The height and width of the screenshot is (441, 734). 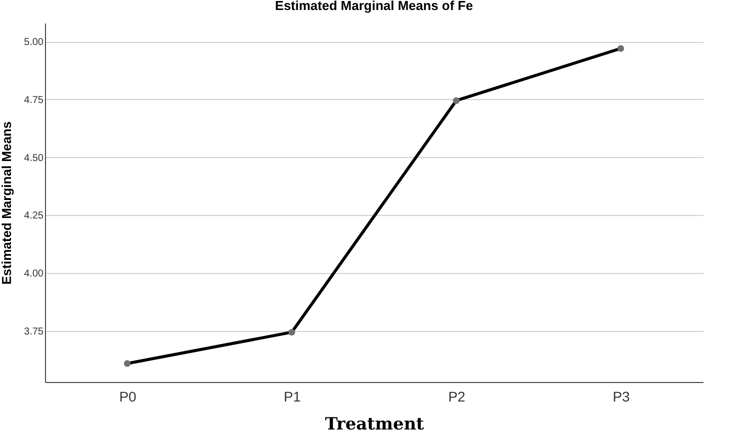 I want to click on x-tick-label: P0, so click(x=128, y=396).